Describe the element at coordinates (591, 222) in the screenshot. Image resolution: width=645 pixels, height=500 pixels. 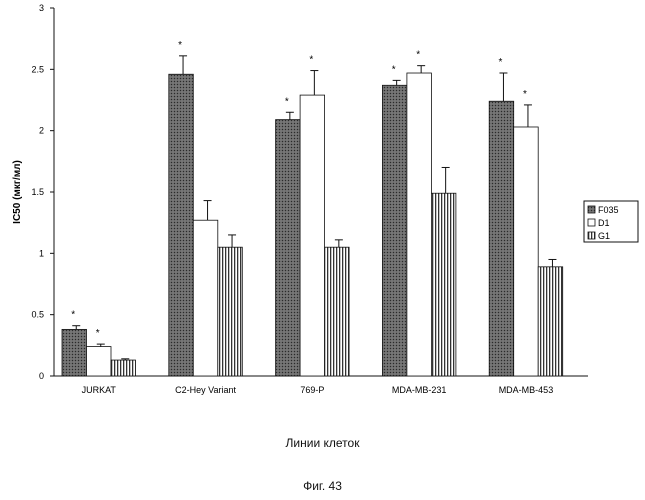
I see `legend-swatch-d1` at that location.